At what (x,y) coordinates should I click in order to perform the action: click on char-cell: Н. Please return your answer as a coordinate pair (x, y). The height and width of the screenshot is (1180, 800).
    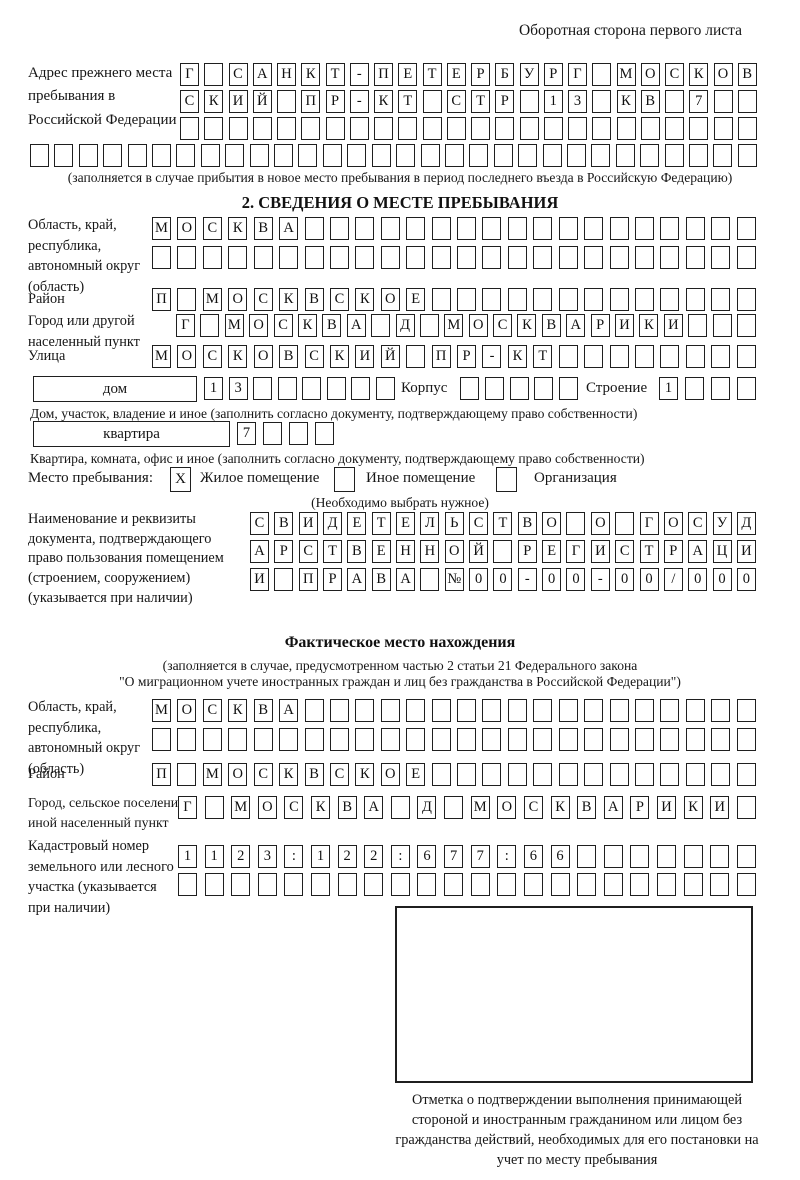
    Looking at the image, I should click on (406, 551).